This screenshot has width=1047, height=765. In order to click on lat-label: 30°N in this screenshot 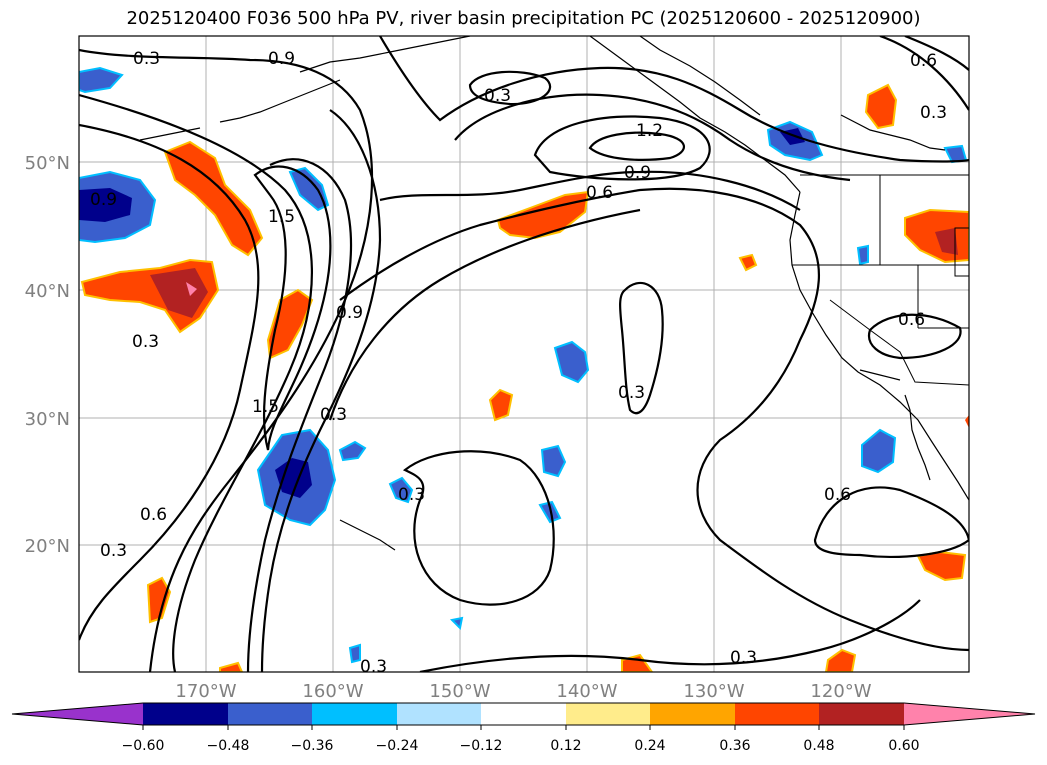, I will do `click(47, 419)`.